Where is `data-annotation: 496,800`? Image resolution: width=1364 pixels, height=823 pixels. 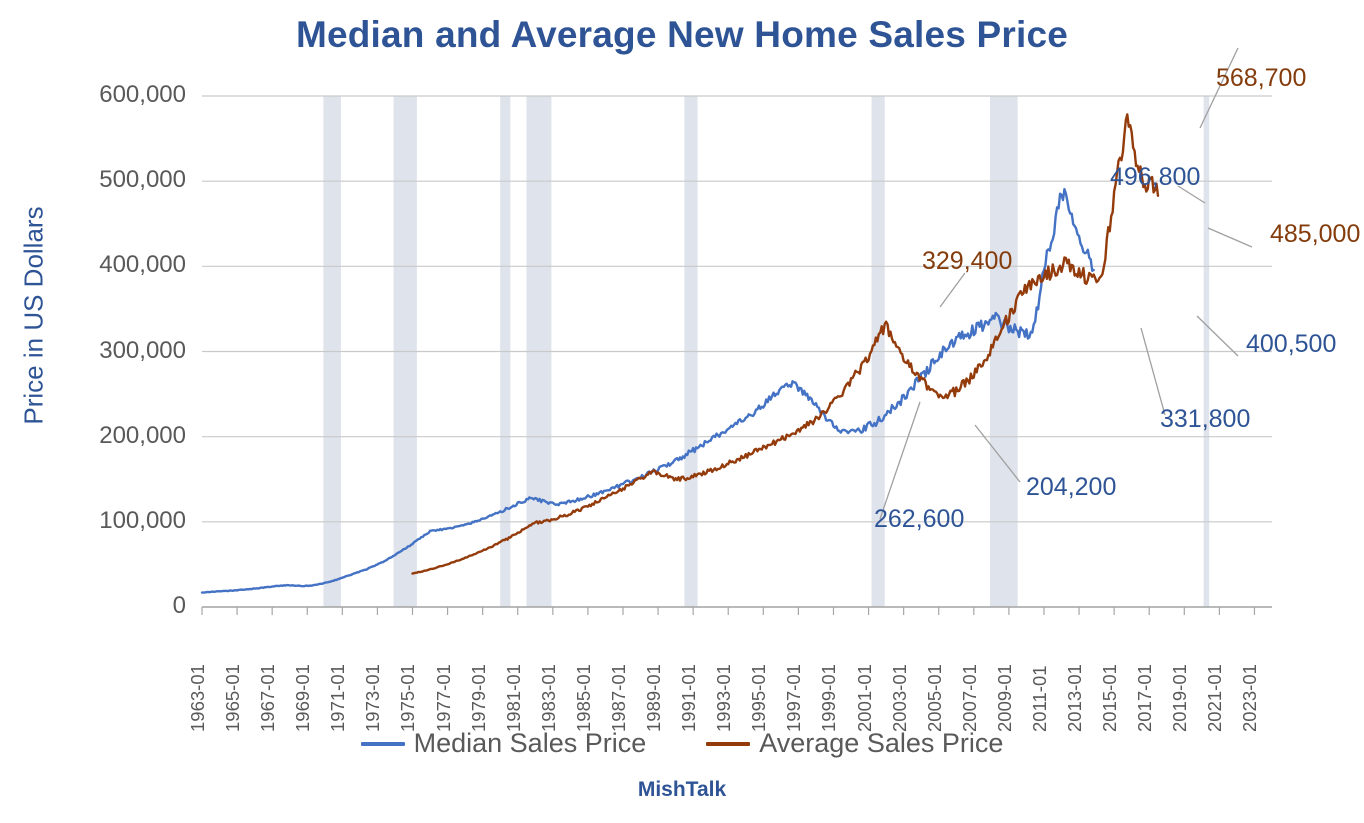 data-annotation: 496,800 is located at coordinates (1155, 177).